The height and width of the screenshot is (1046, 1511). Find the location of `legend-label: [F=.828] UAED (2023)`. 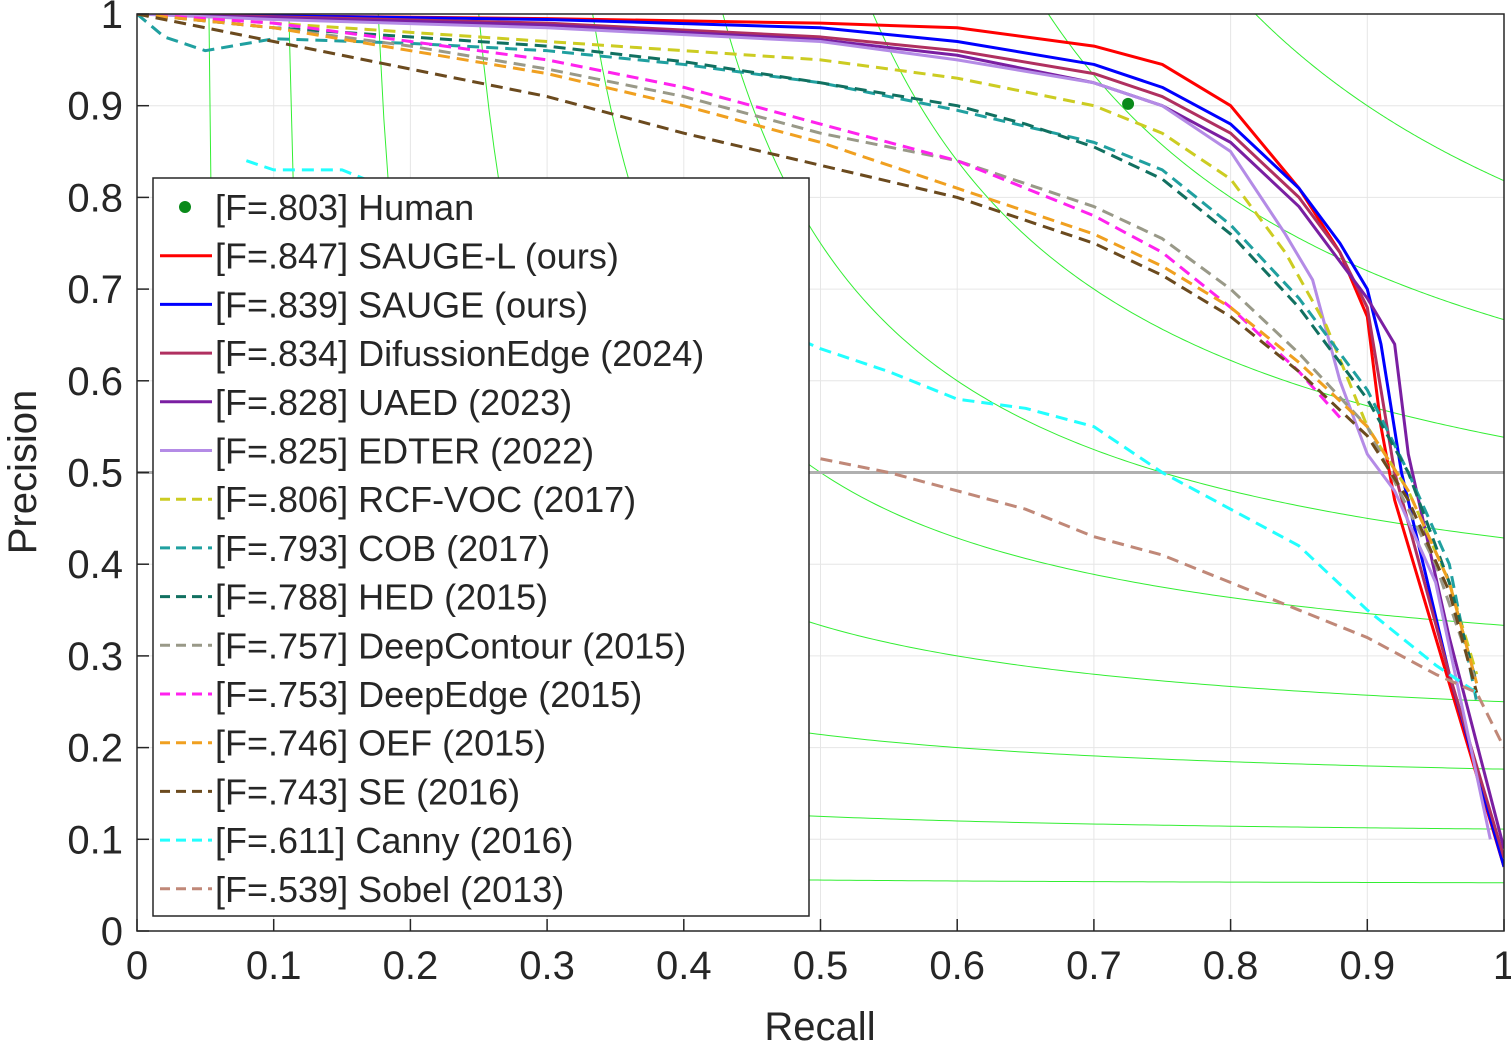

legend-label: [F=.828] UAED (2023) is located at coordinates (393, 402).